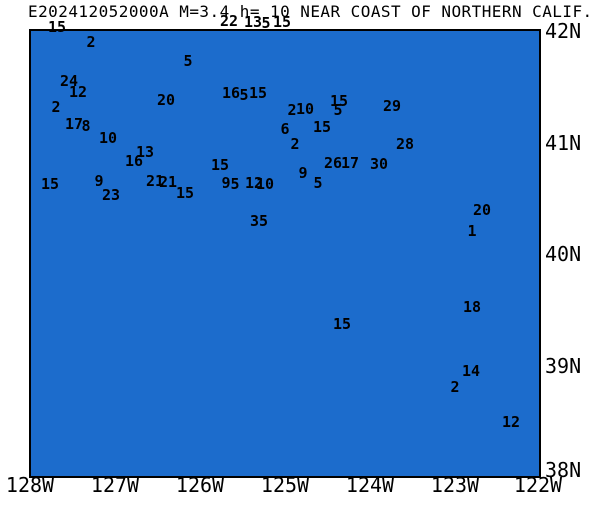  I want to click on latitude-tick-label: 38N, so click(563, 470).